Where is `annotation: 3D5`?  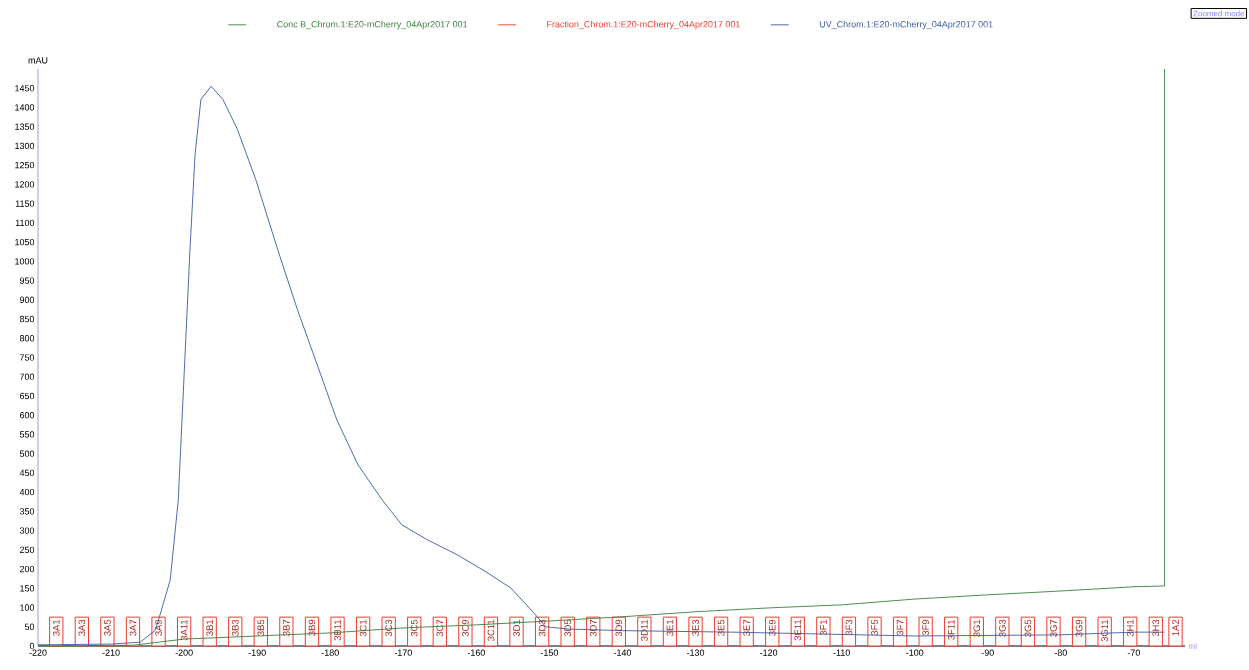 annotation: 3D5 is located at coordinates (568, 628).